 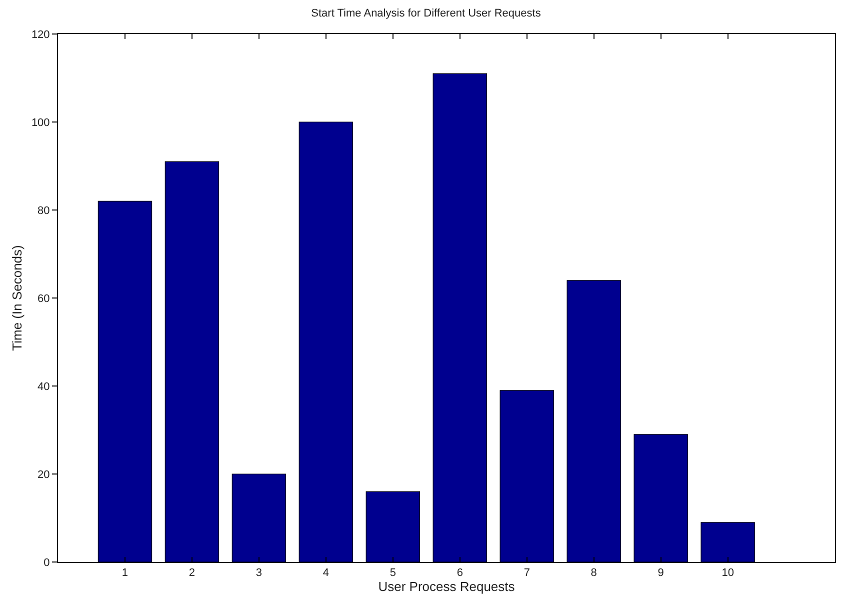 What do you see at coordinates (44, 474) in the screenshot?
I see `y-tick-label: 20` at bounding box center [44, 474].